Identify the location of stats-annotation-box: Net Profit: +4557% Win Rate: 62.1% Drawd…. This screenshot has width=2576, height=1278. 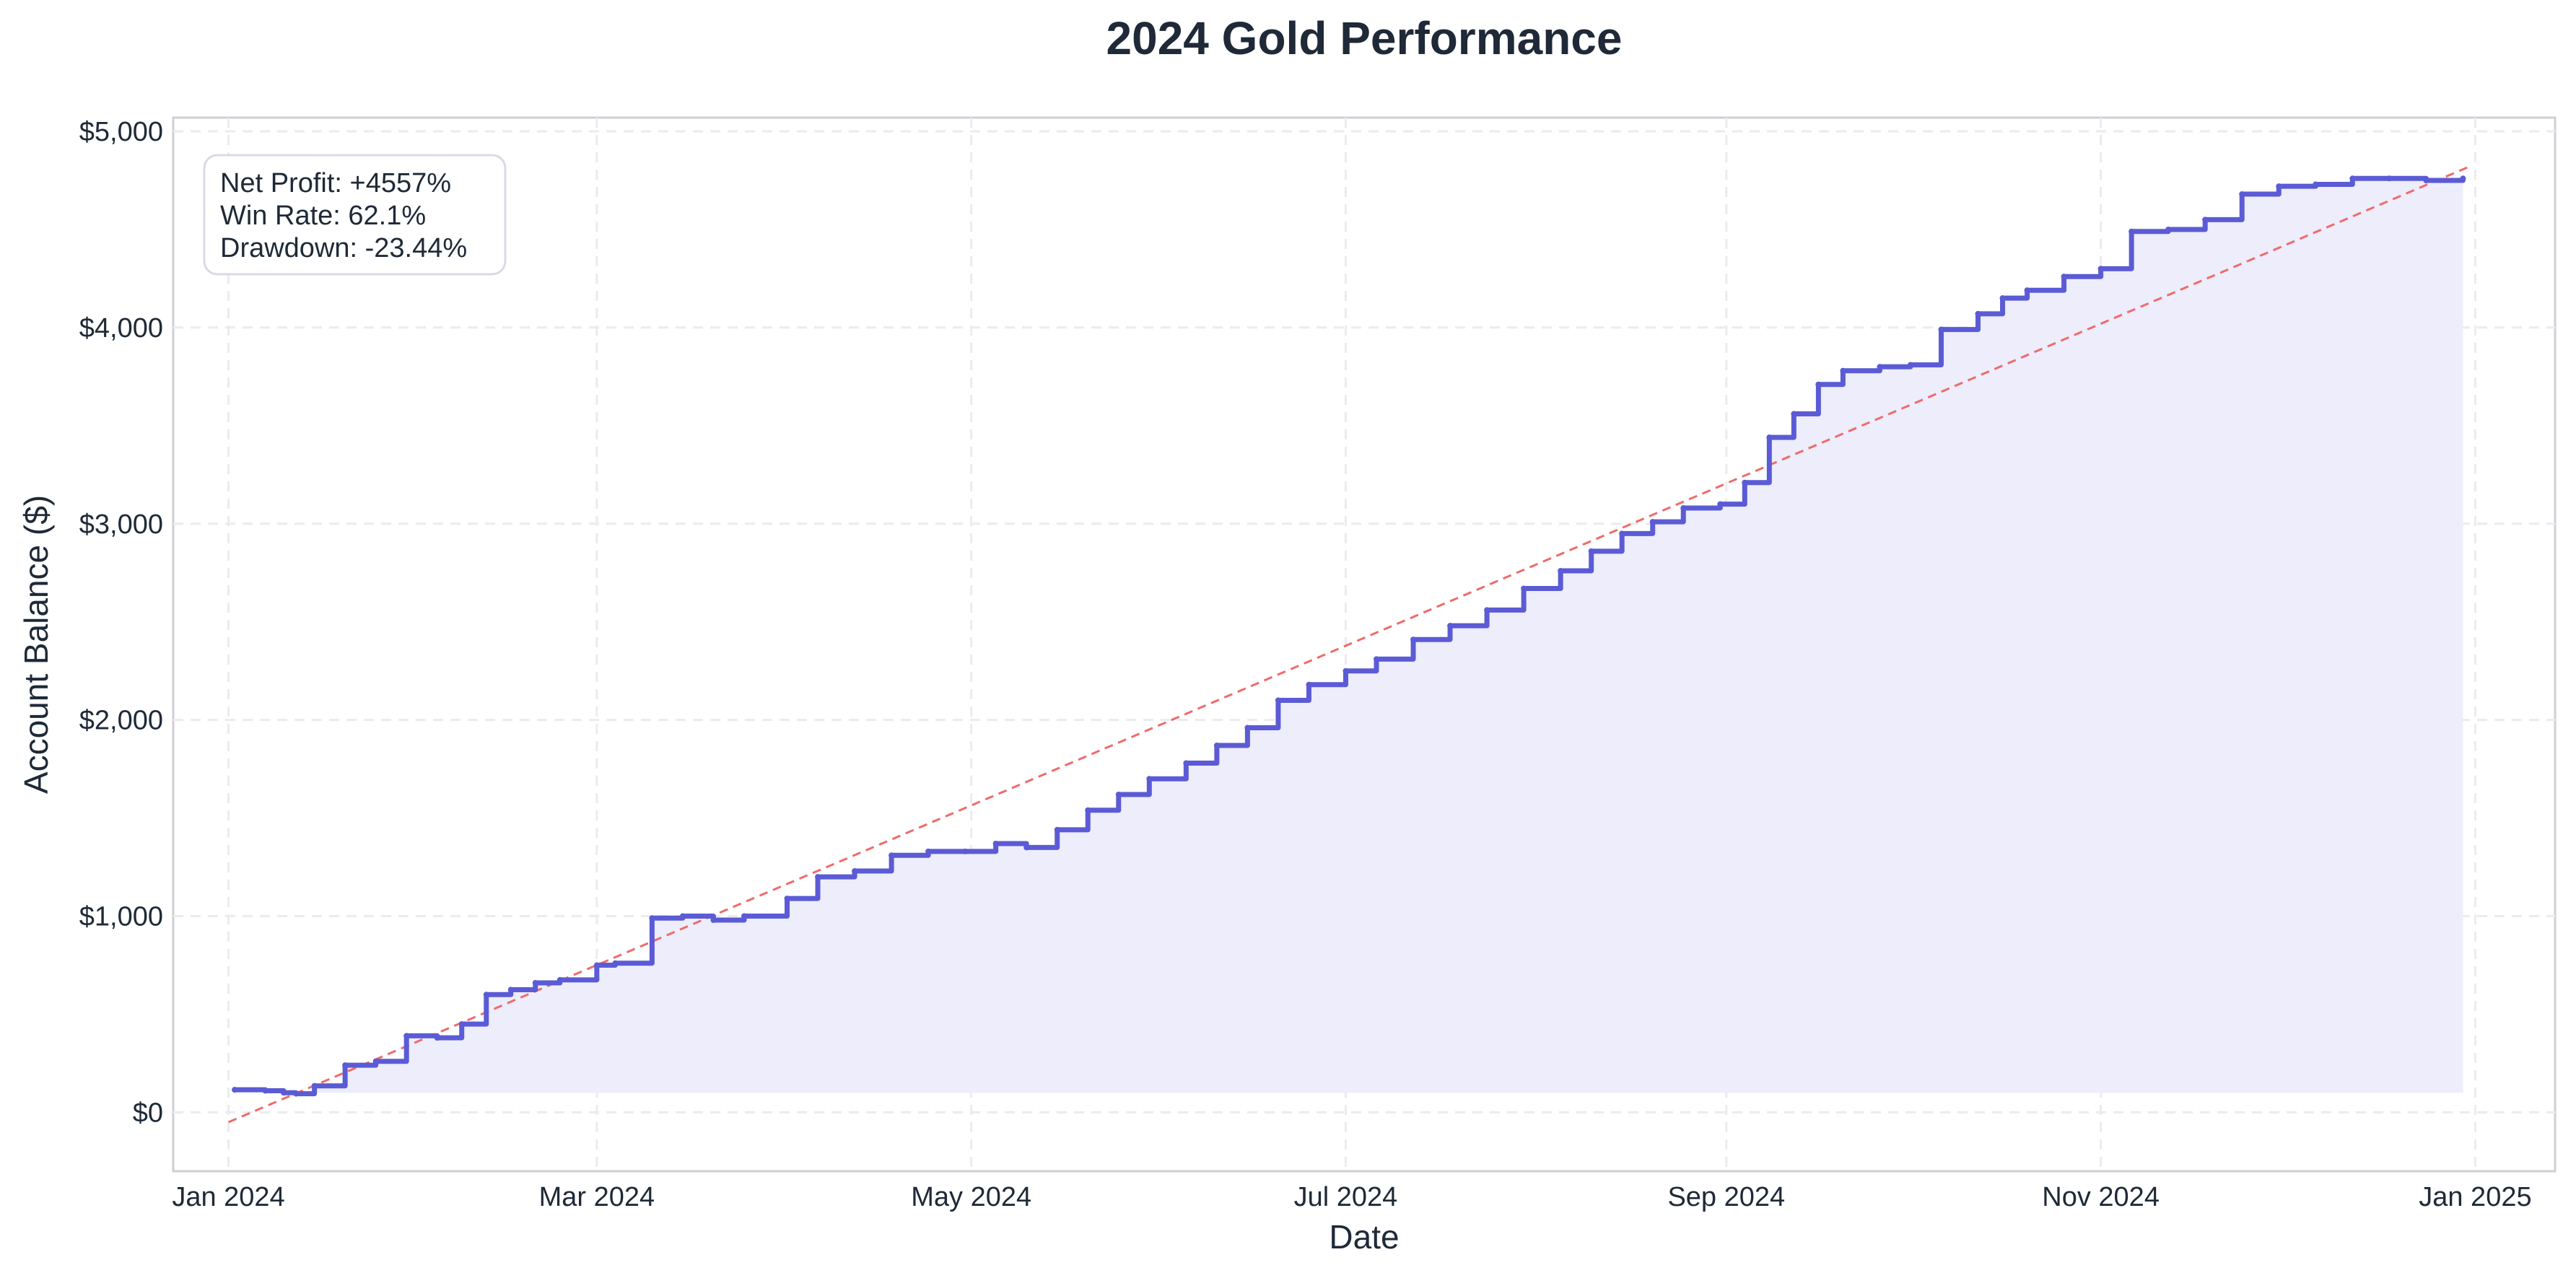
(355, 215).